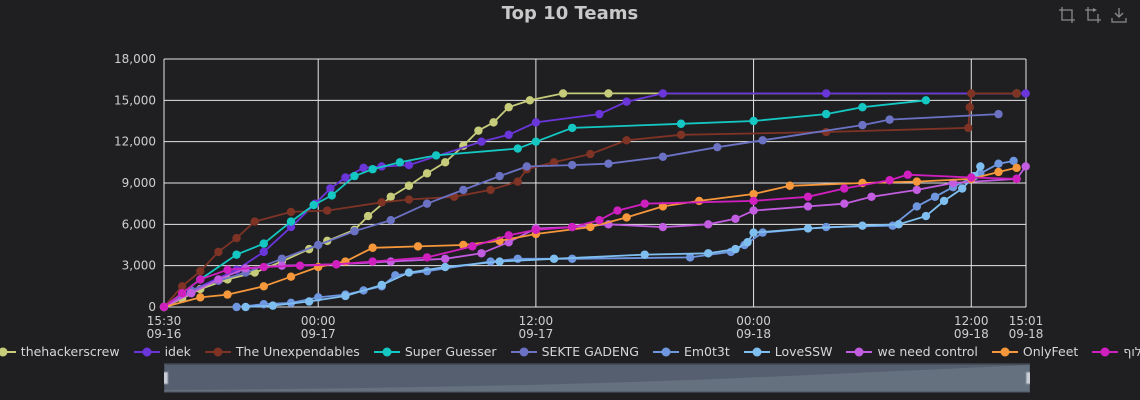  Describe the element at coordinates (1119, 15) in the screenshot. I see `save-image-icon` at that location.